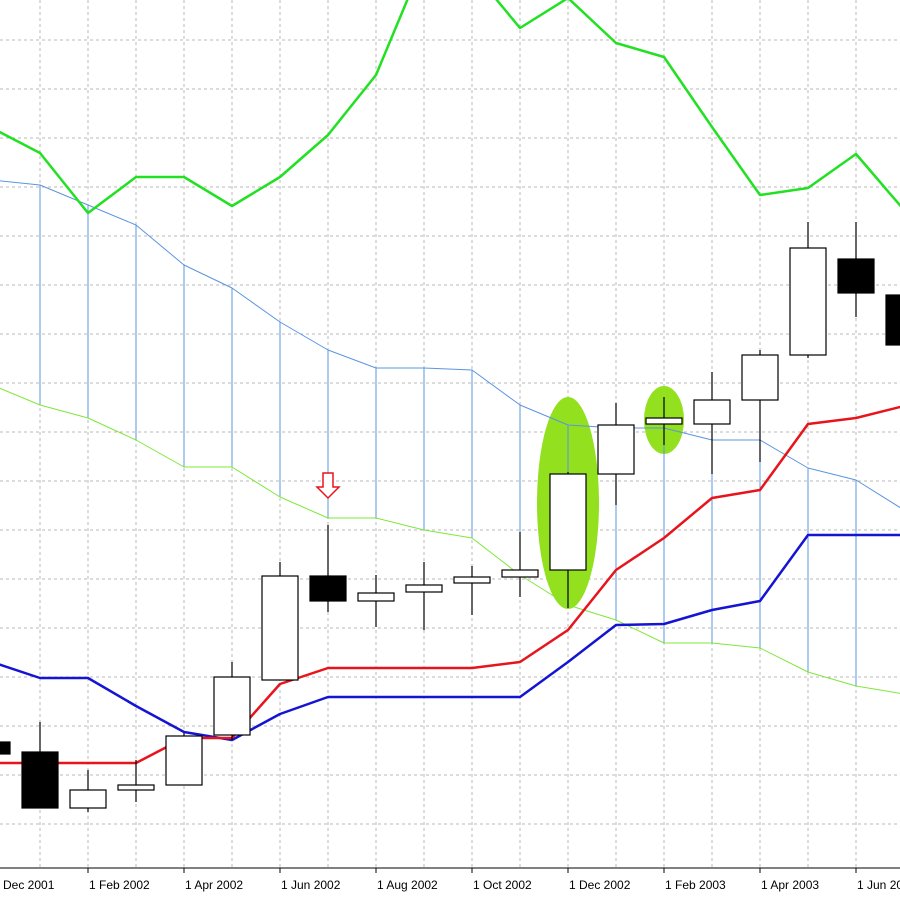 Image resolution: width=900 pixels, height=900 pixels. I want to click on x-tick-label: 1 Apr 2003, so click(790, 885).